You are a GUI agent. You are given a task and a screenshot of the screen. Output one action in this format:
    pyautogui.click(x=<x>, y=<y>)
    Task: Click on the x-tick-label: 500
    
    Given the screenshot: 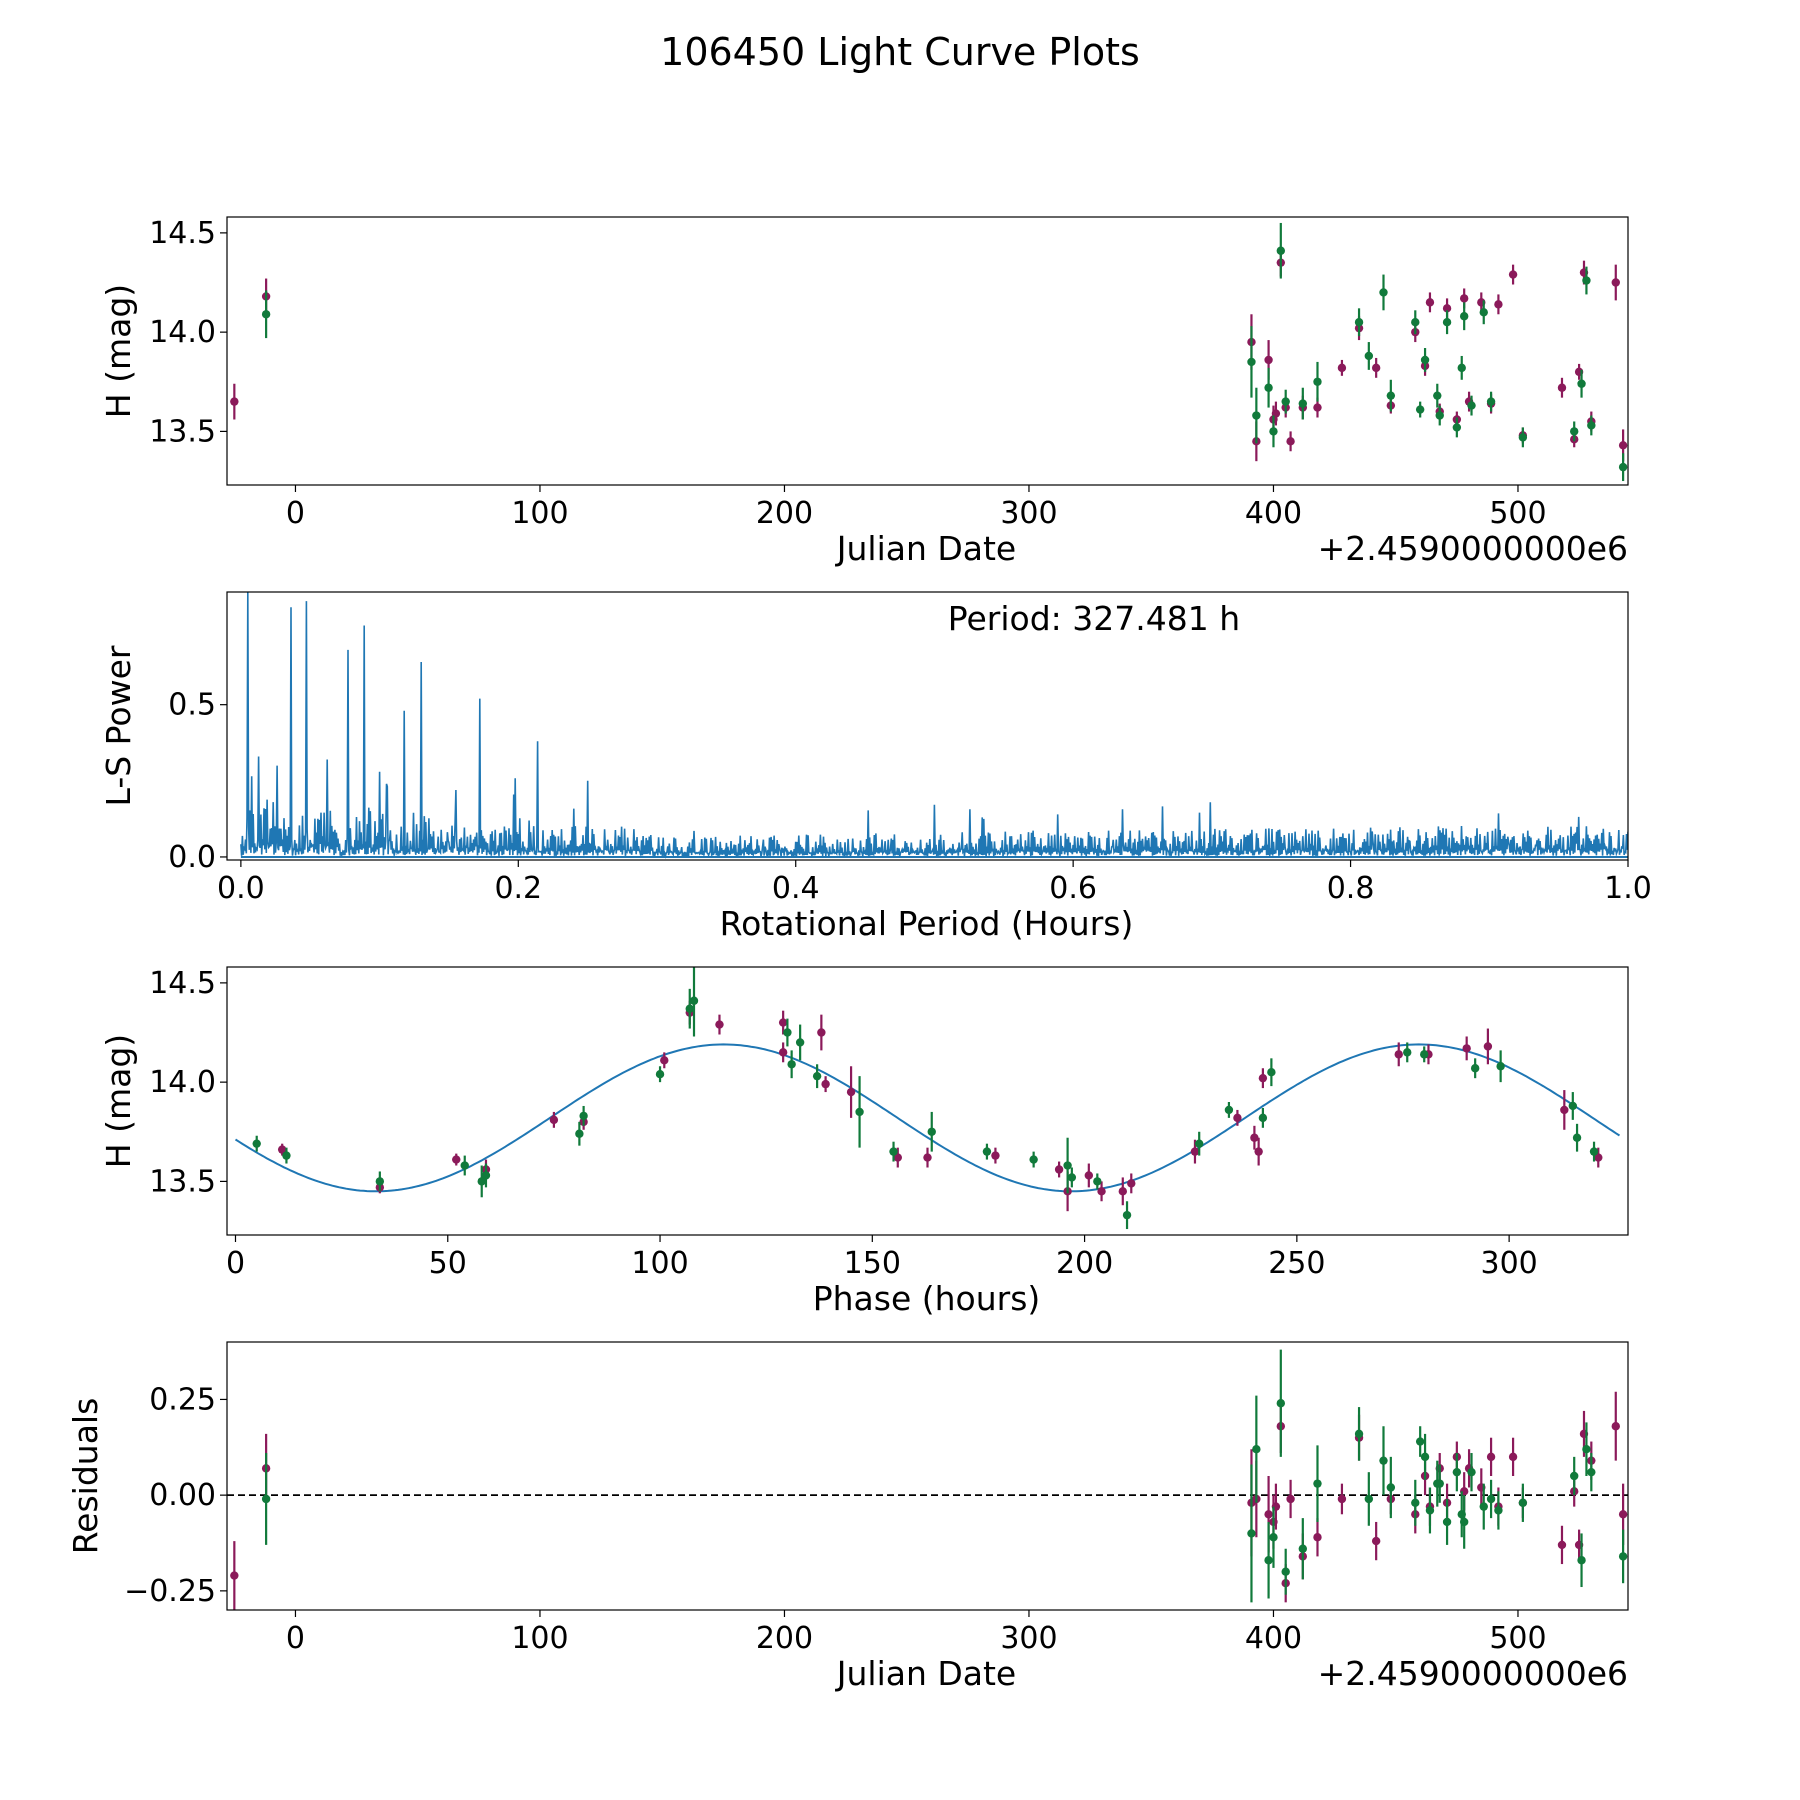 What is the action you would take?
    pyautogui.click(x=1517, y=513)
    